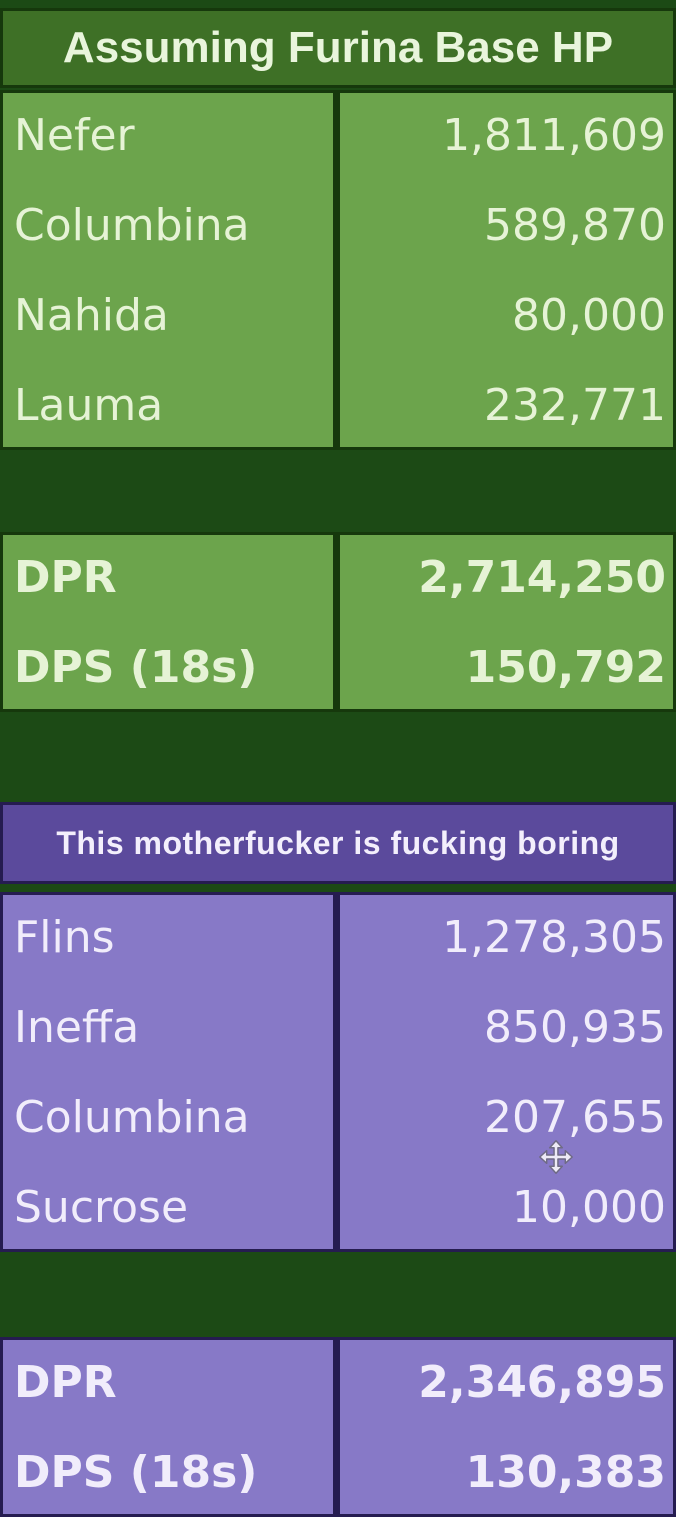 This screenshot has height=1517, width=676. What do you see at coordinates (589, 1207) in the screenshot?
I see `hp-value-cell: 10,000` at bounding box center [589, 1207].